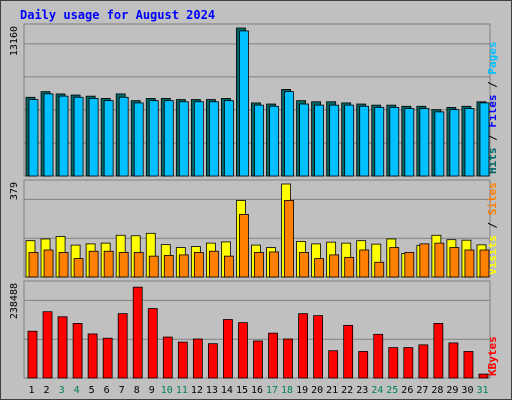 The height and width of the screenshot is (405, 512). I want to click on legend-kbytes: KBytes, so click(492, 356).